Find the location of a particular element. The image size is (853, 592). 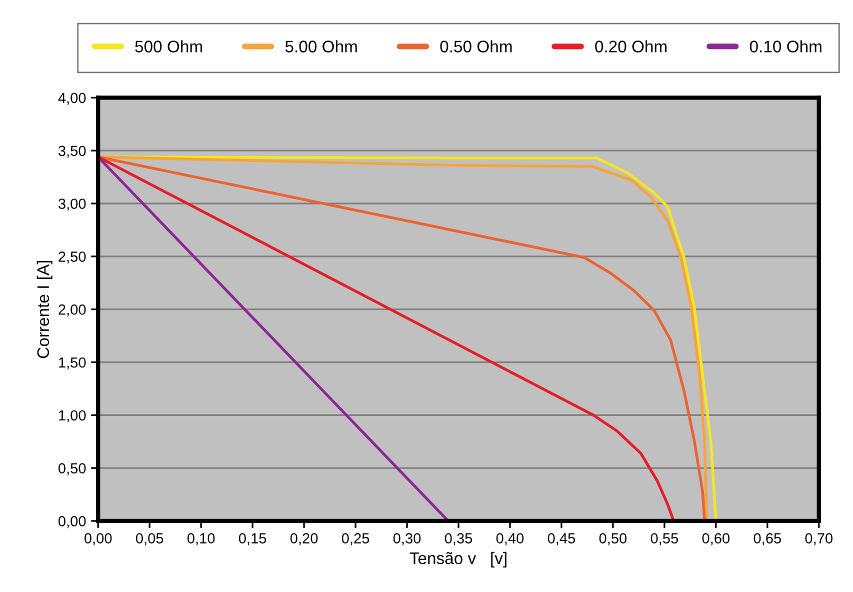

legend-label: 500 Ohm is located at coordinates (168, 46).